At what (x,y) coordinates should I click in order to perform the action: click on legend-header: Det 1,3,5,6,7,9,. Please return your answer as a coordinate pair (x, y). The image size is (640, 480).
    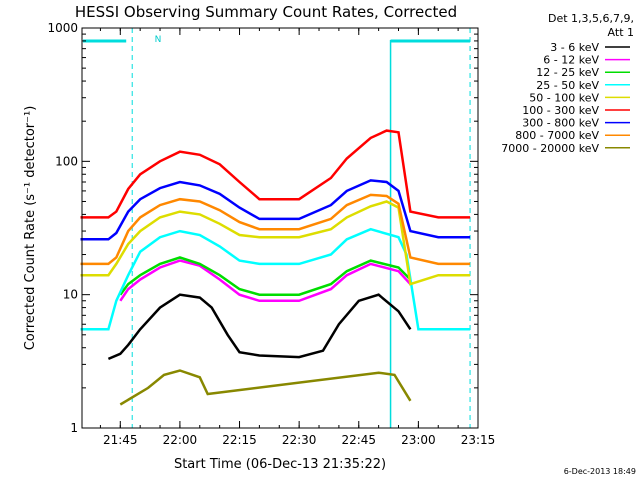
    Looking at the image, I should click on (591, 18).